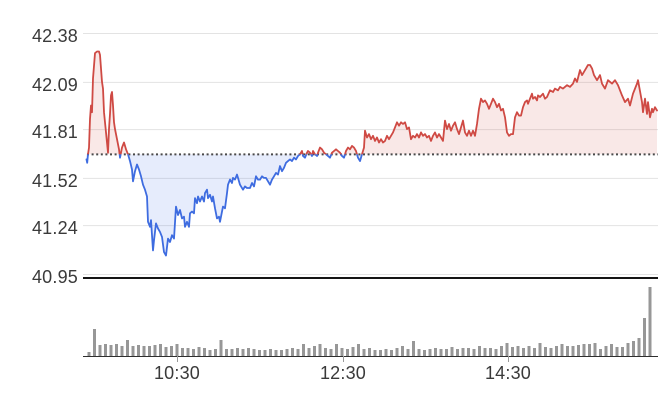  Describe the element at coordinates (343, 359) in the screenshot. I see `x-axis-tick-marks` at that location.